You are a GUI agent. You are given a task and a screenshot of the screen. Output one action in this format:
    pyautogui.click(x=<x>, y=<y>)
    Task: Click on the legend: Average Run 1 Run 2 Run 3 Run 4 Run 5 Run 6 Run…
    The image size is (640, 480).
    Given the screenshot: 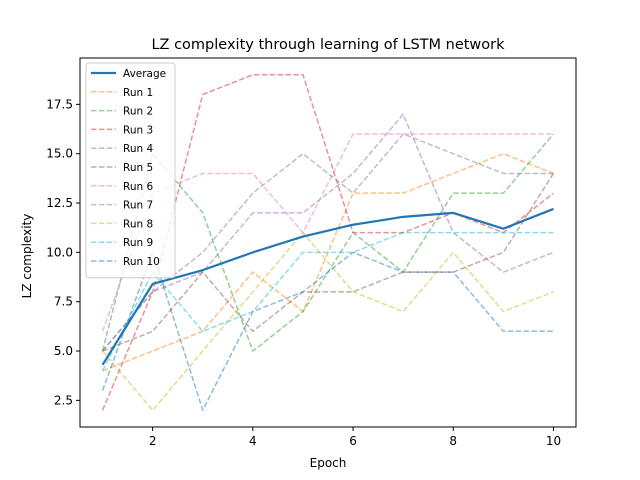 What is the action you would take?
    pyautogui.click(x=130, y=170)
    